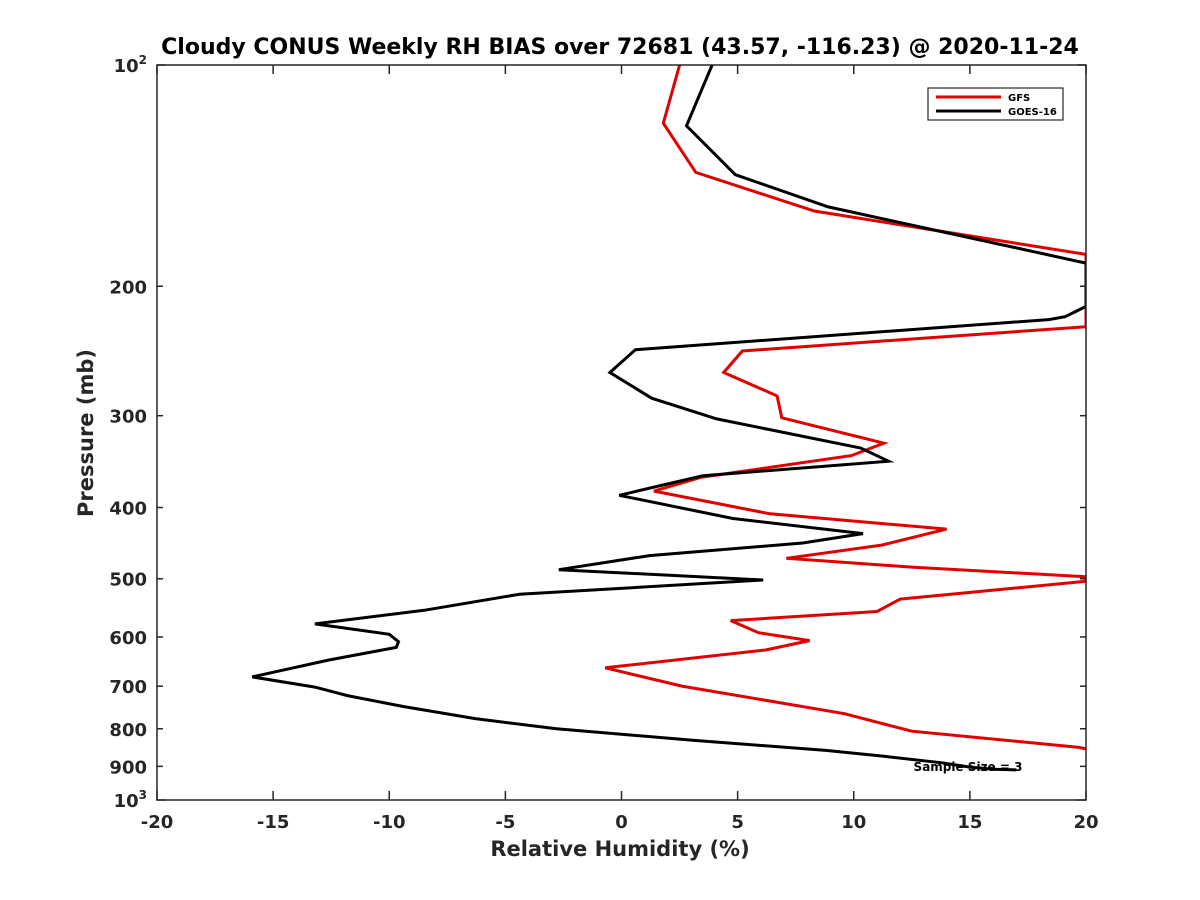 The height and width of the screenshot is (900, 1200). Describe the element at coordinates (128, 767) in the screenshot. I see `y-tick-label: 900` at that location.